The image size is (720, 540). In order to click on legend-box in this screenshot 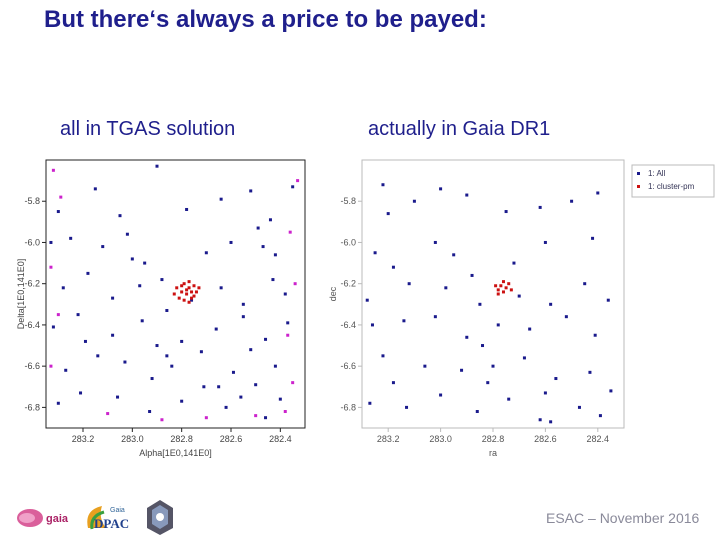, I will do `click(673, 181)`.